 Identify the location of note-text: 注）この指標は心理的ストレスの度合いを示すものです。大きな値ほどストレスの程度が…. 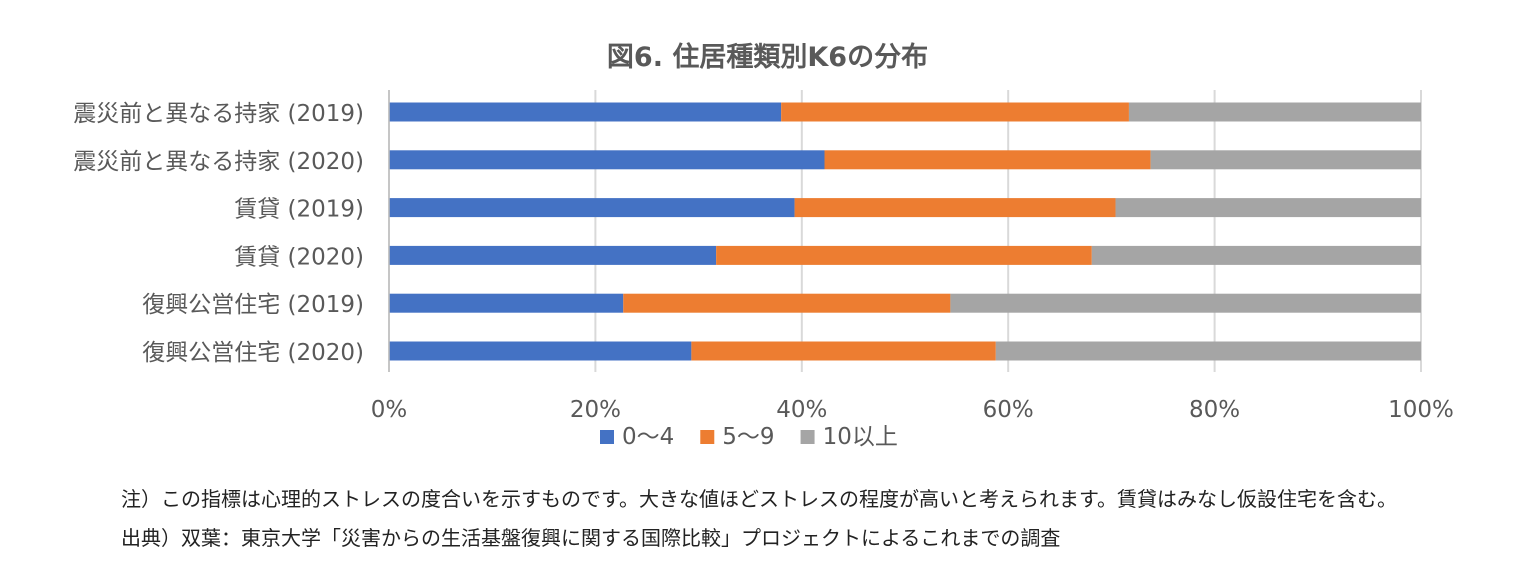
(759, 499).